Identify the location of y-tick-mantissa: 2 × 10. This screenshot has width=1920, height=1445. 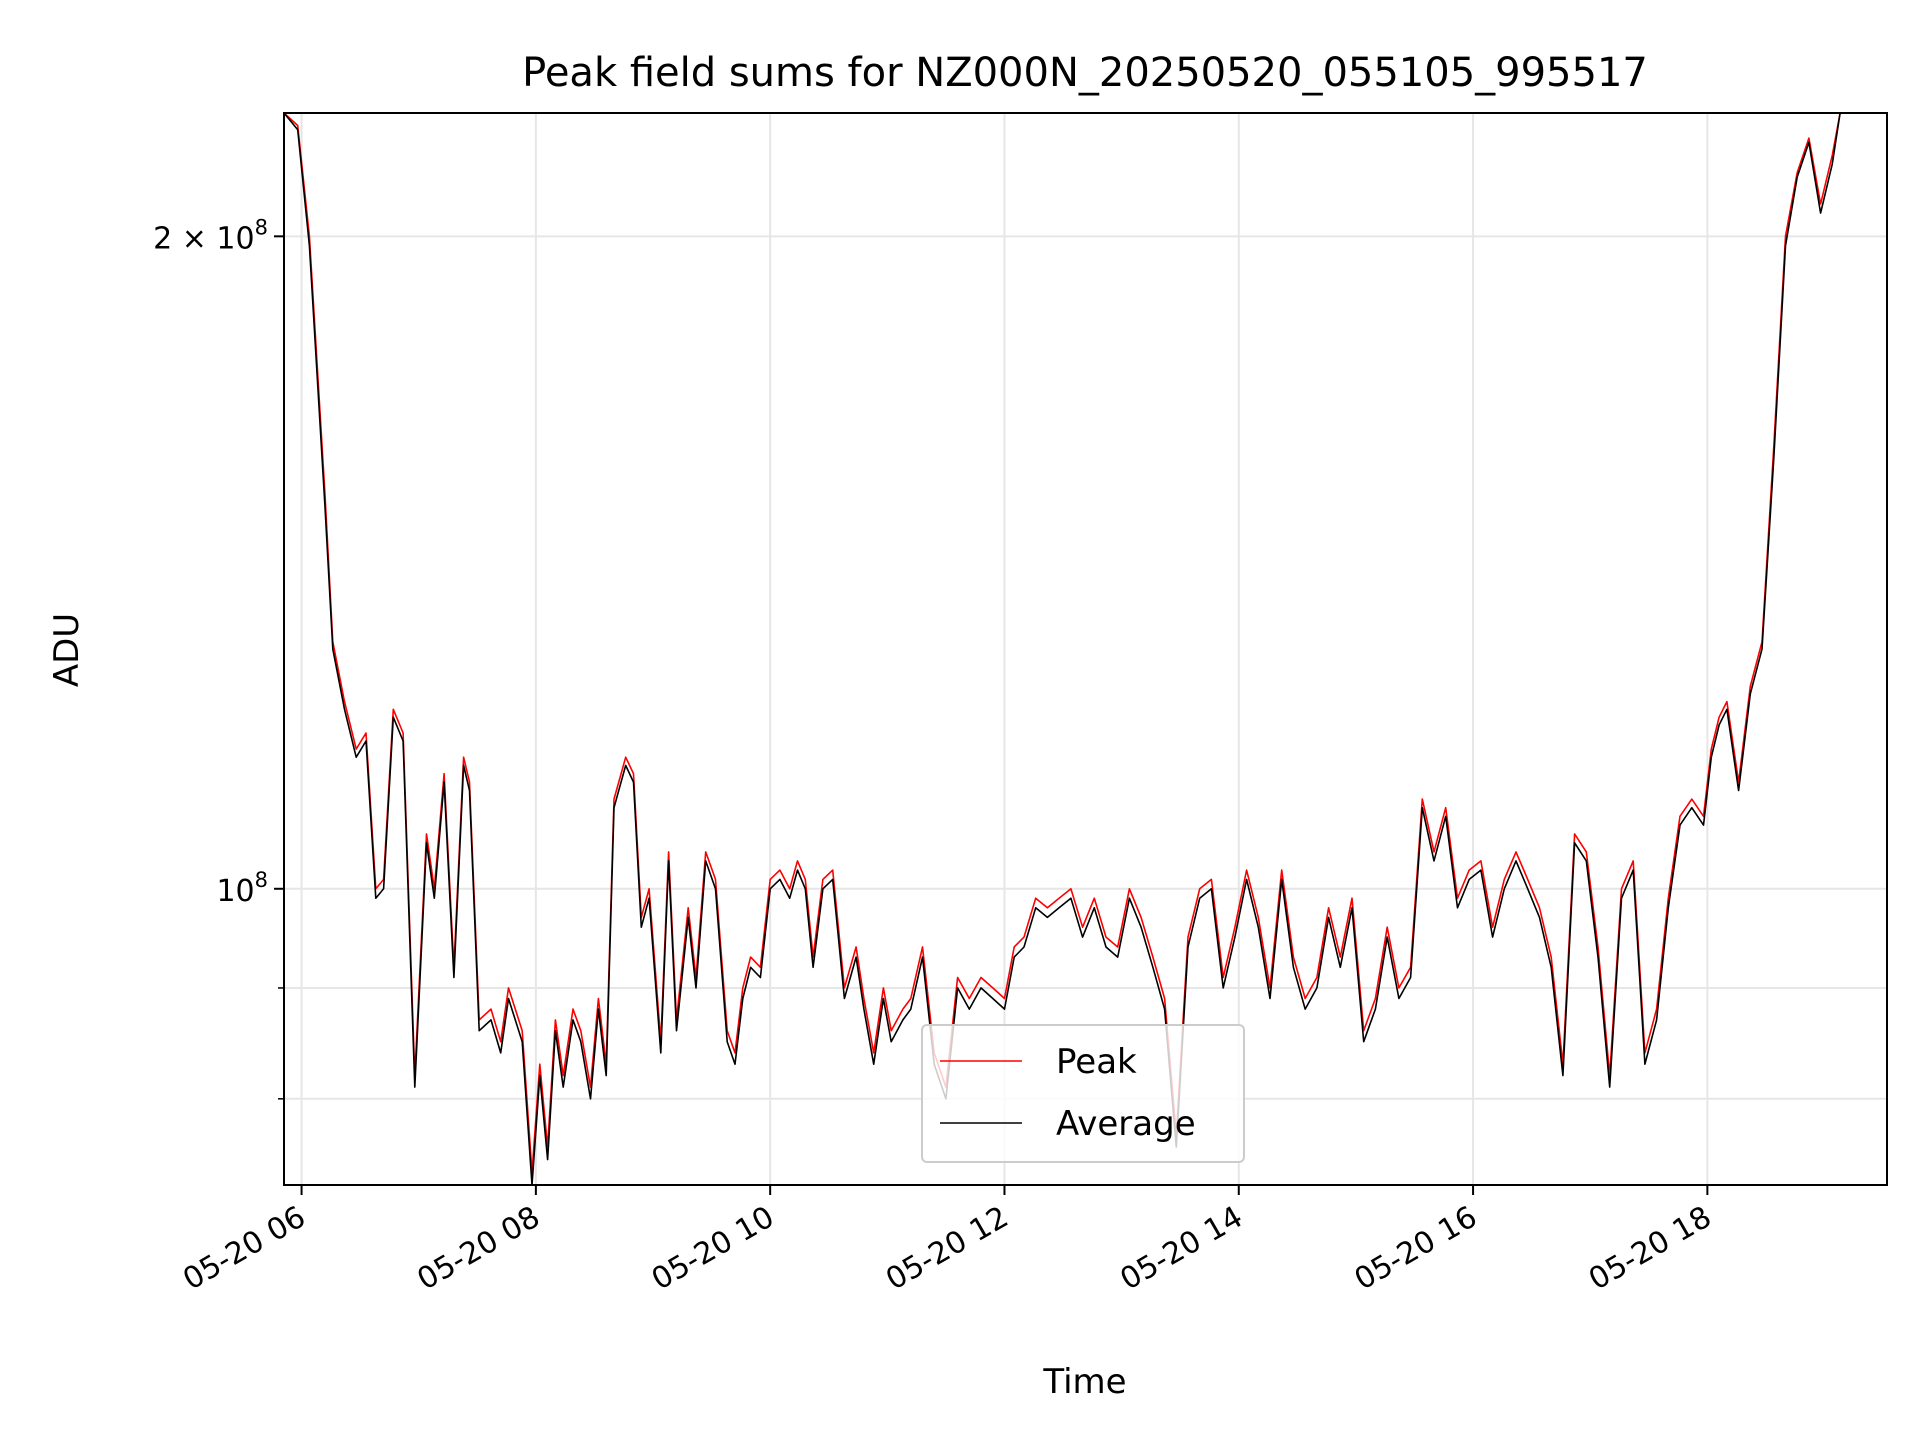
(203, 238).